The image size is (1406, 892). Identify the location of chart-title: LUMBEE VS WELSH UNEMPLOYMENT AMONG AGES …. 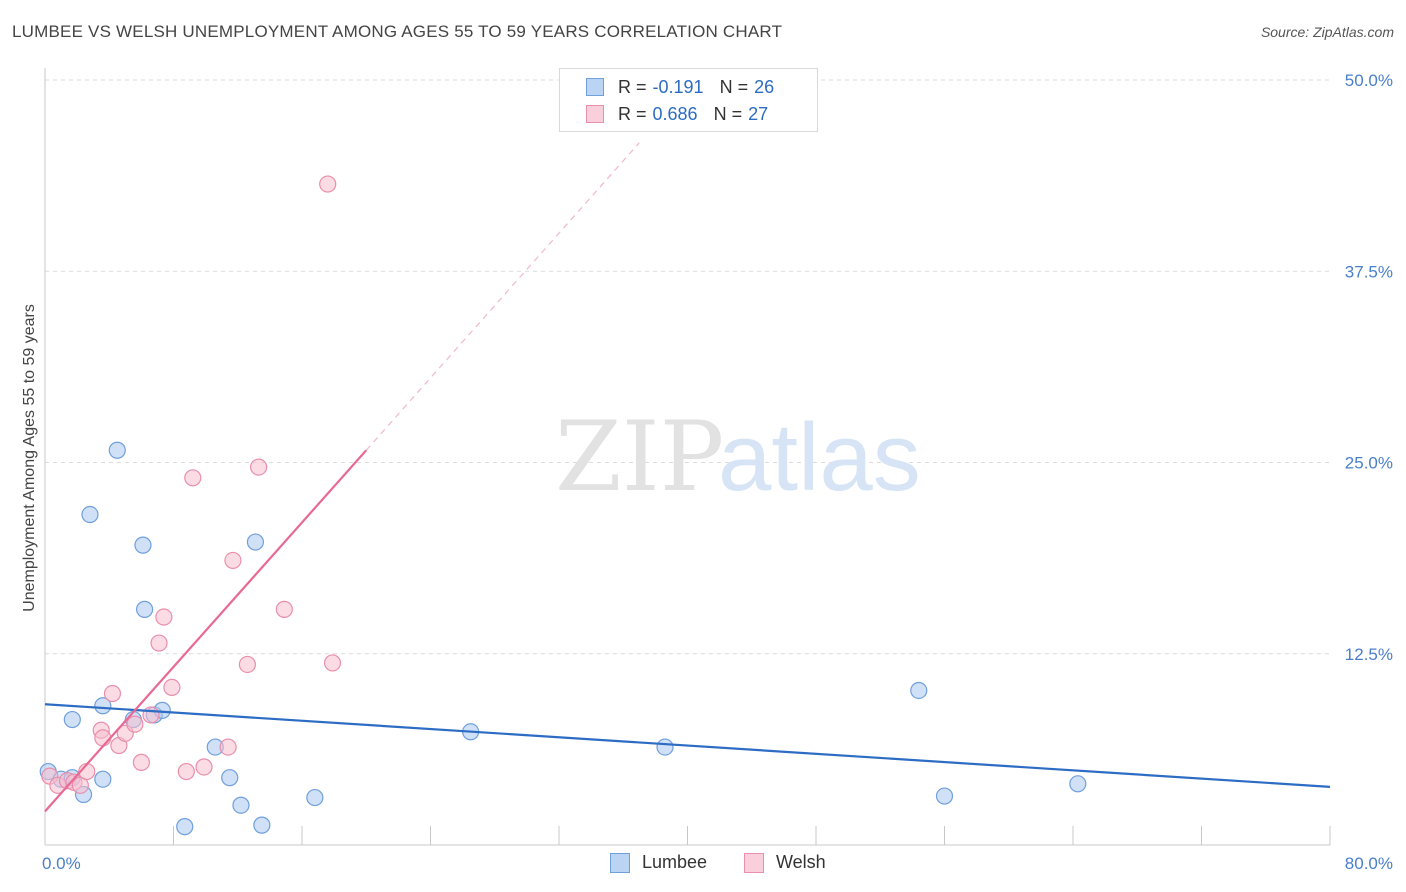
(397, 31).